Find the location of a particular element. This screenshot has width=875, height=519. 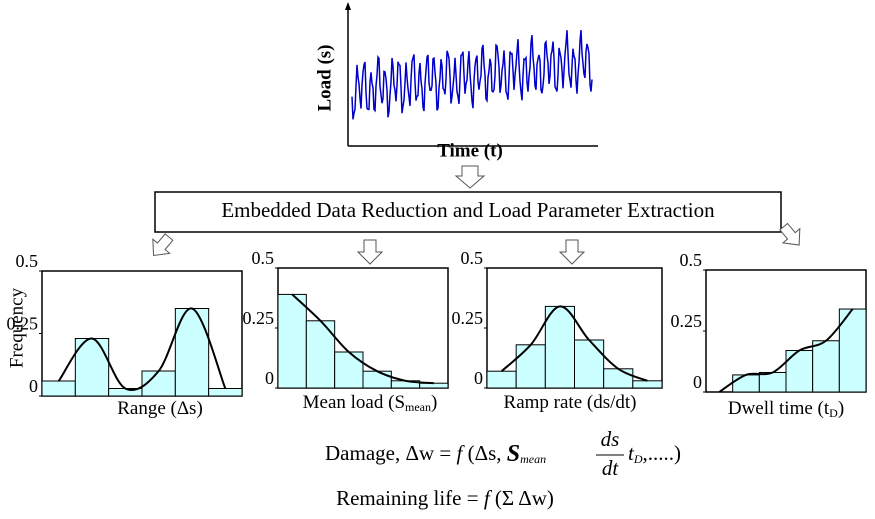

equation-t: t is located at coordinates (631, 453).